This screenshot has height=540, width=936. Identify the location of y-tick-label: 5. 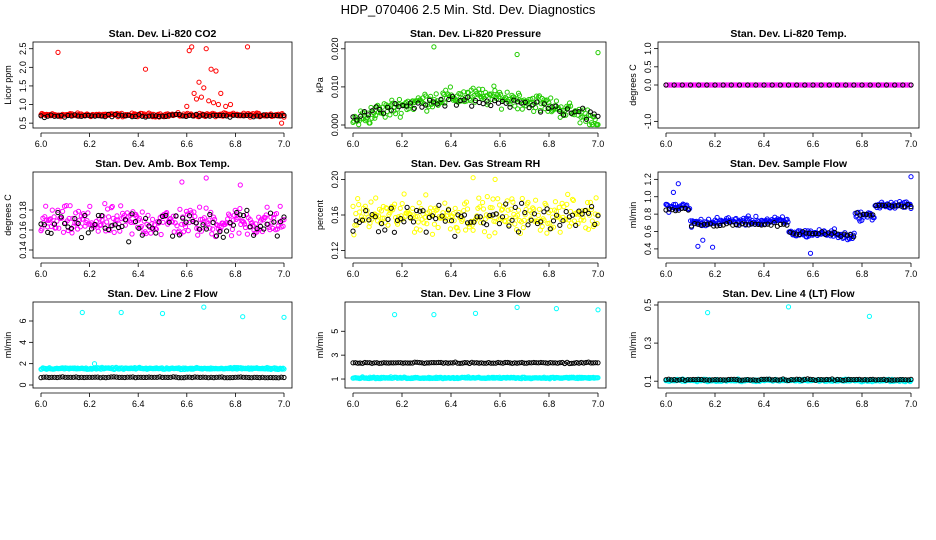
(335, 331).